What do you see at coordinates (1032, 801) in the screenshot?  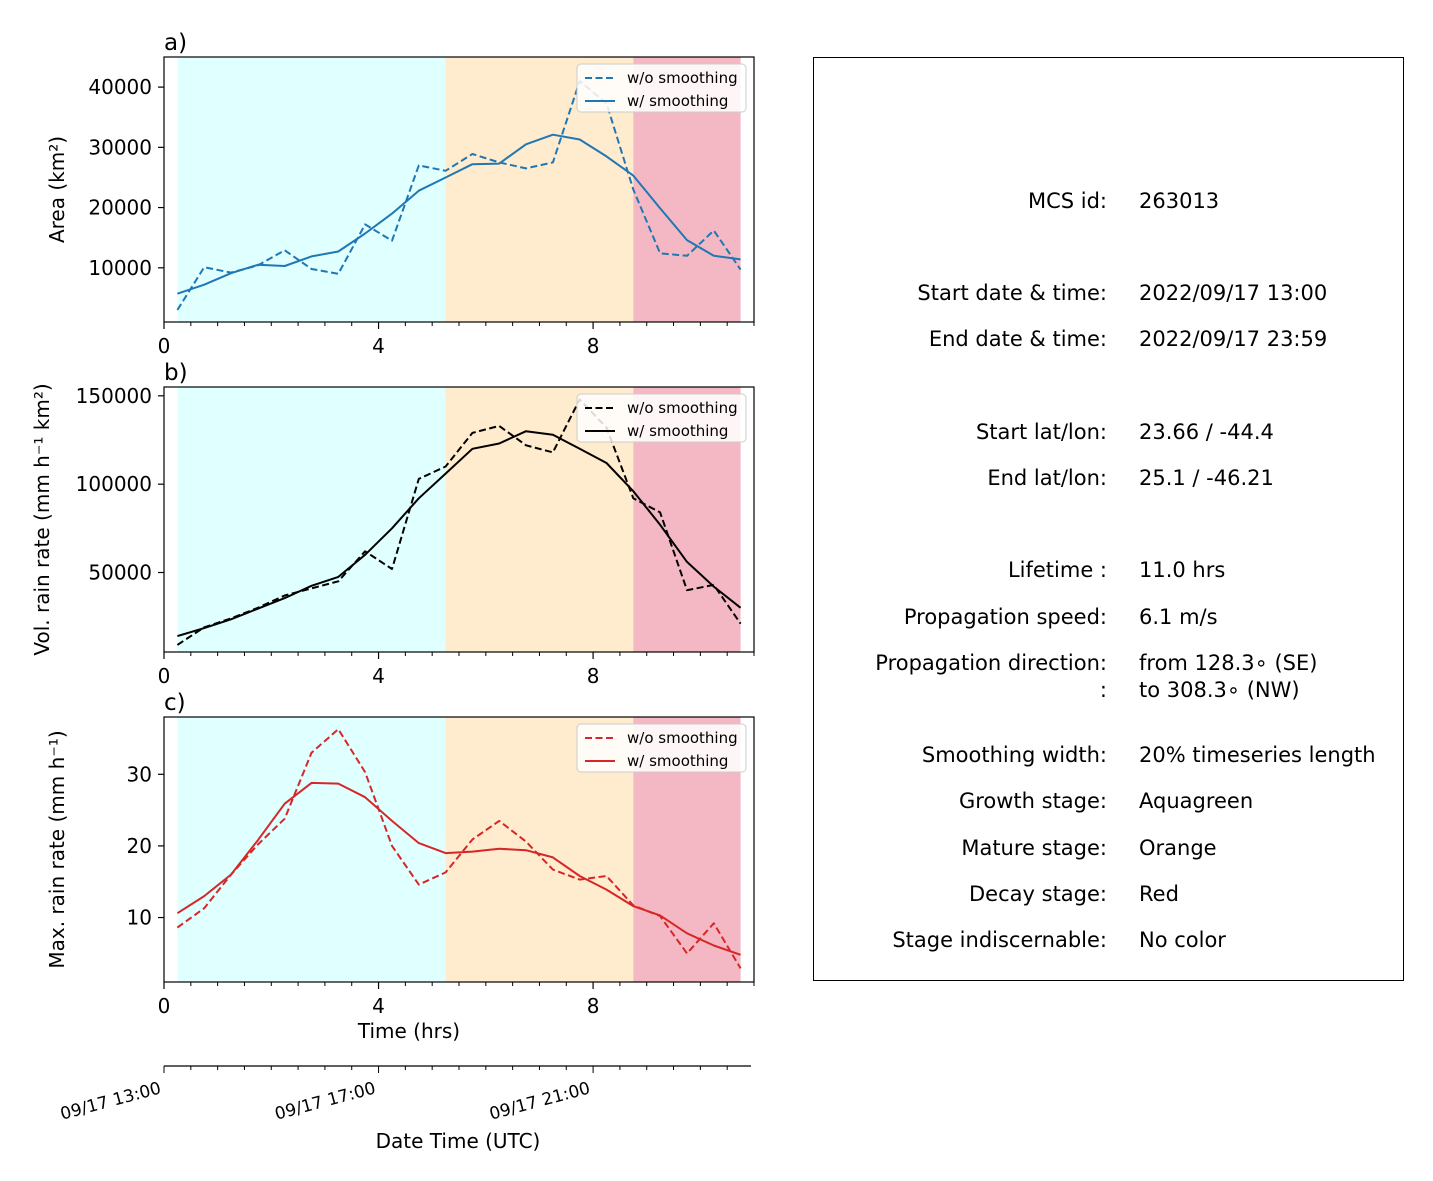 I see `info-key: Growth stage:` at bounding box center [1032, 801].